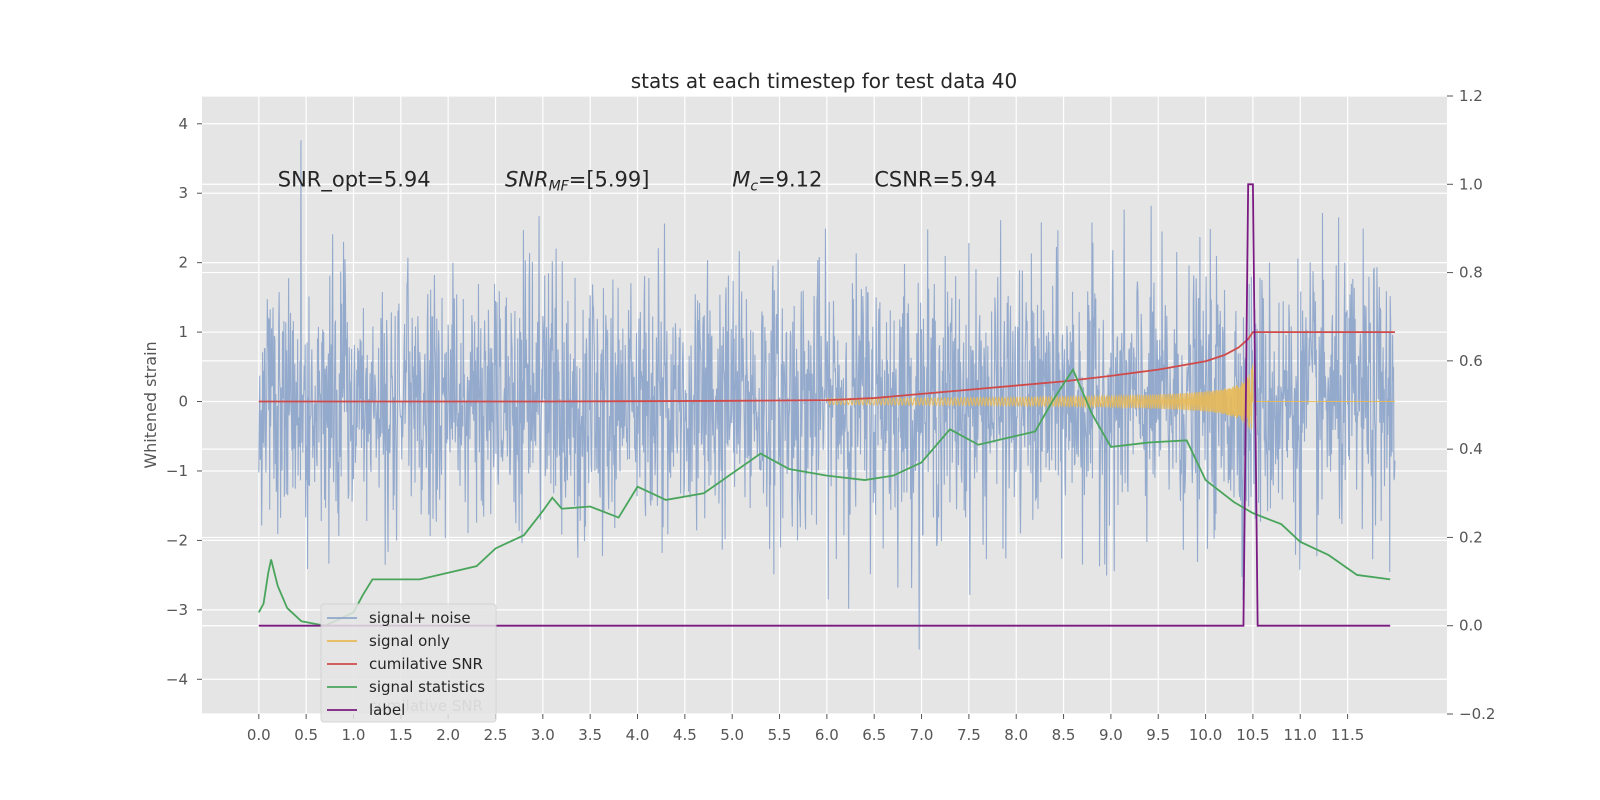  I want to click on signal-only-series, so click(1110, 396).